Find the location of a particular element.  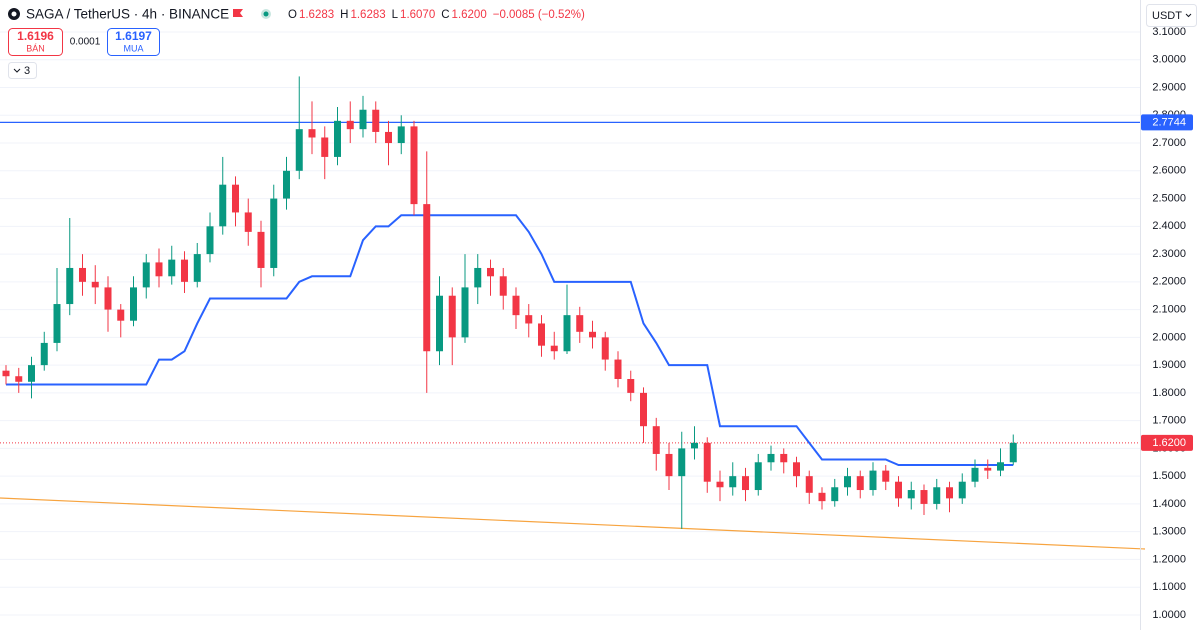

indicators-count: 3 is located at coordinates (27, 71).